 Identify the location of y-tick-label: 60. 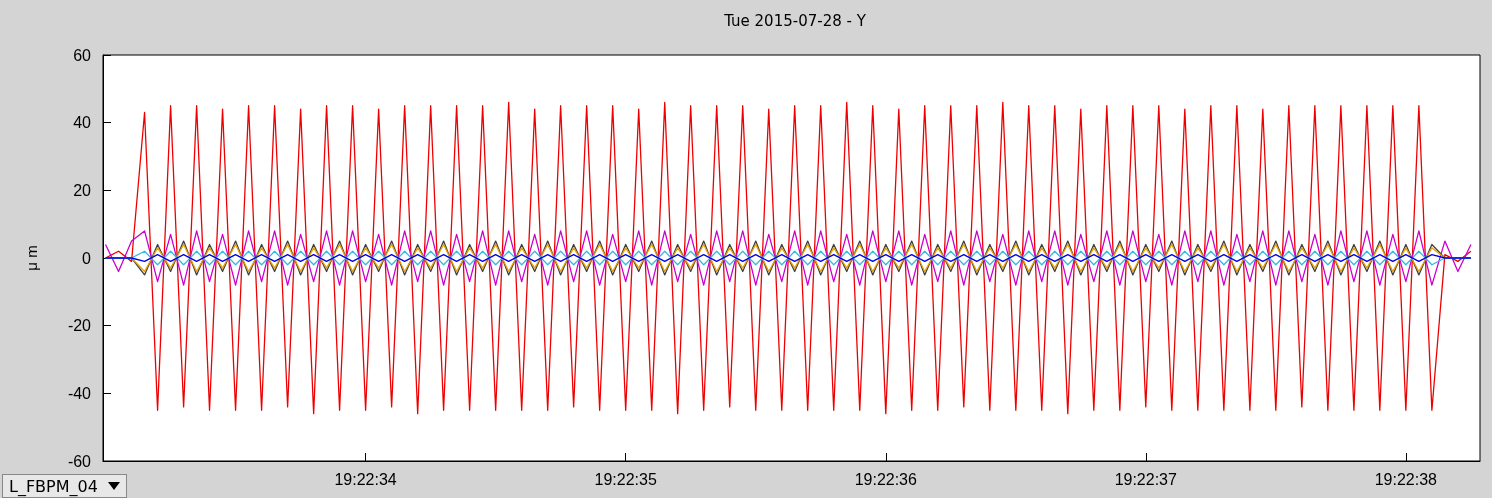
(82, 55).